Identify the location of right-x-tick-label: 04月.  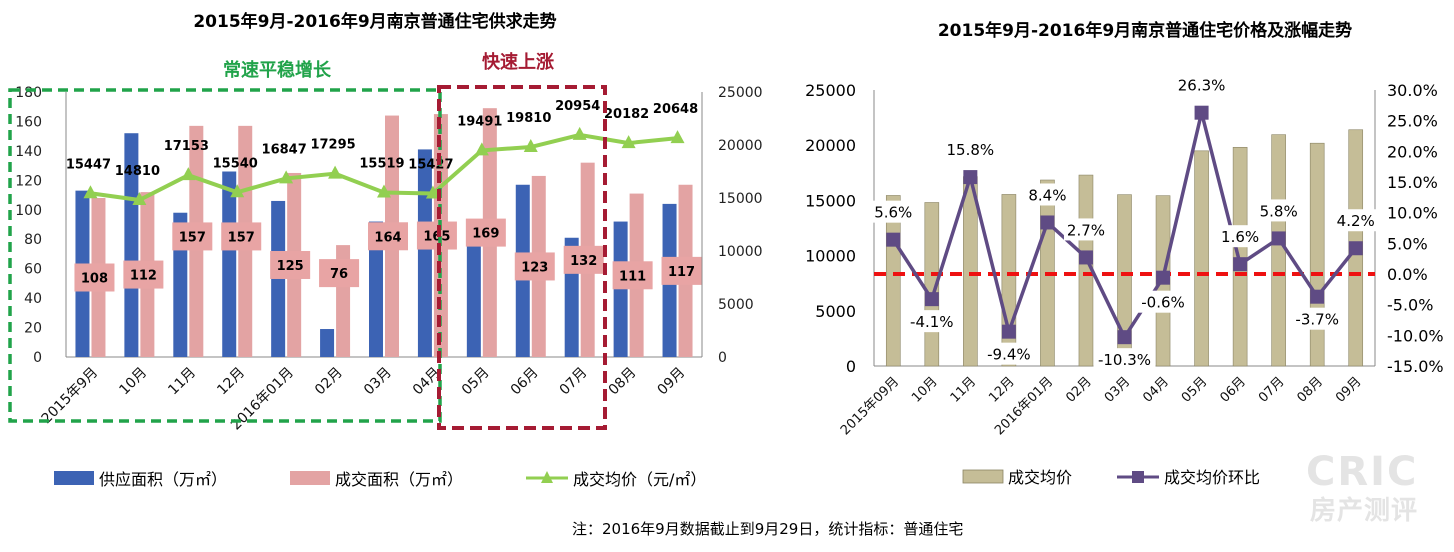
(1155, 389).